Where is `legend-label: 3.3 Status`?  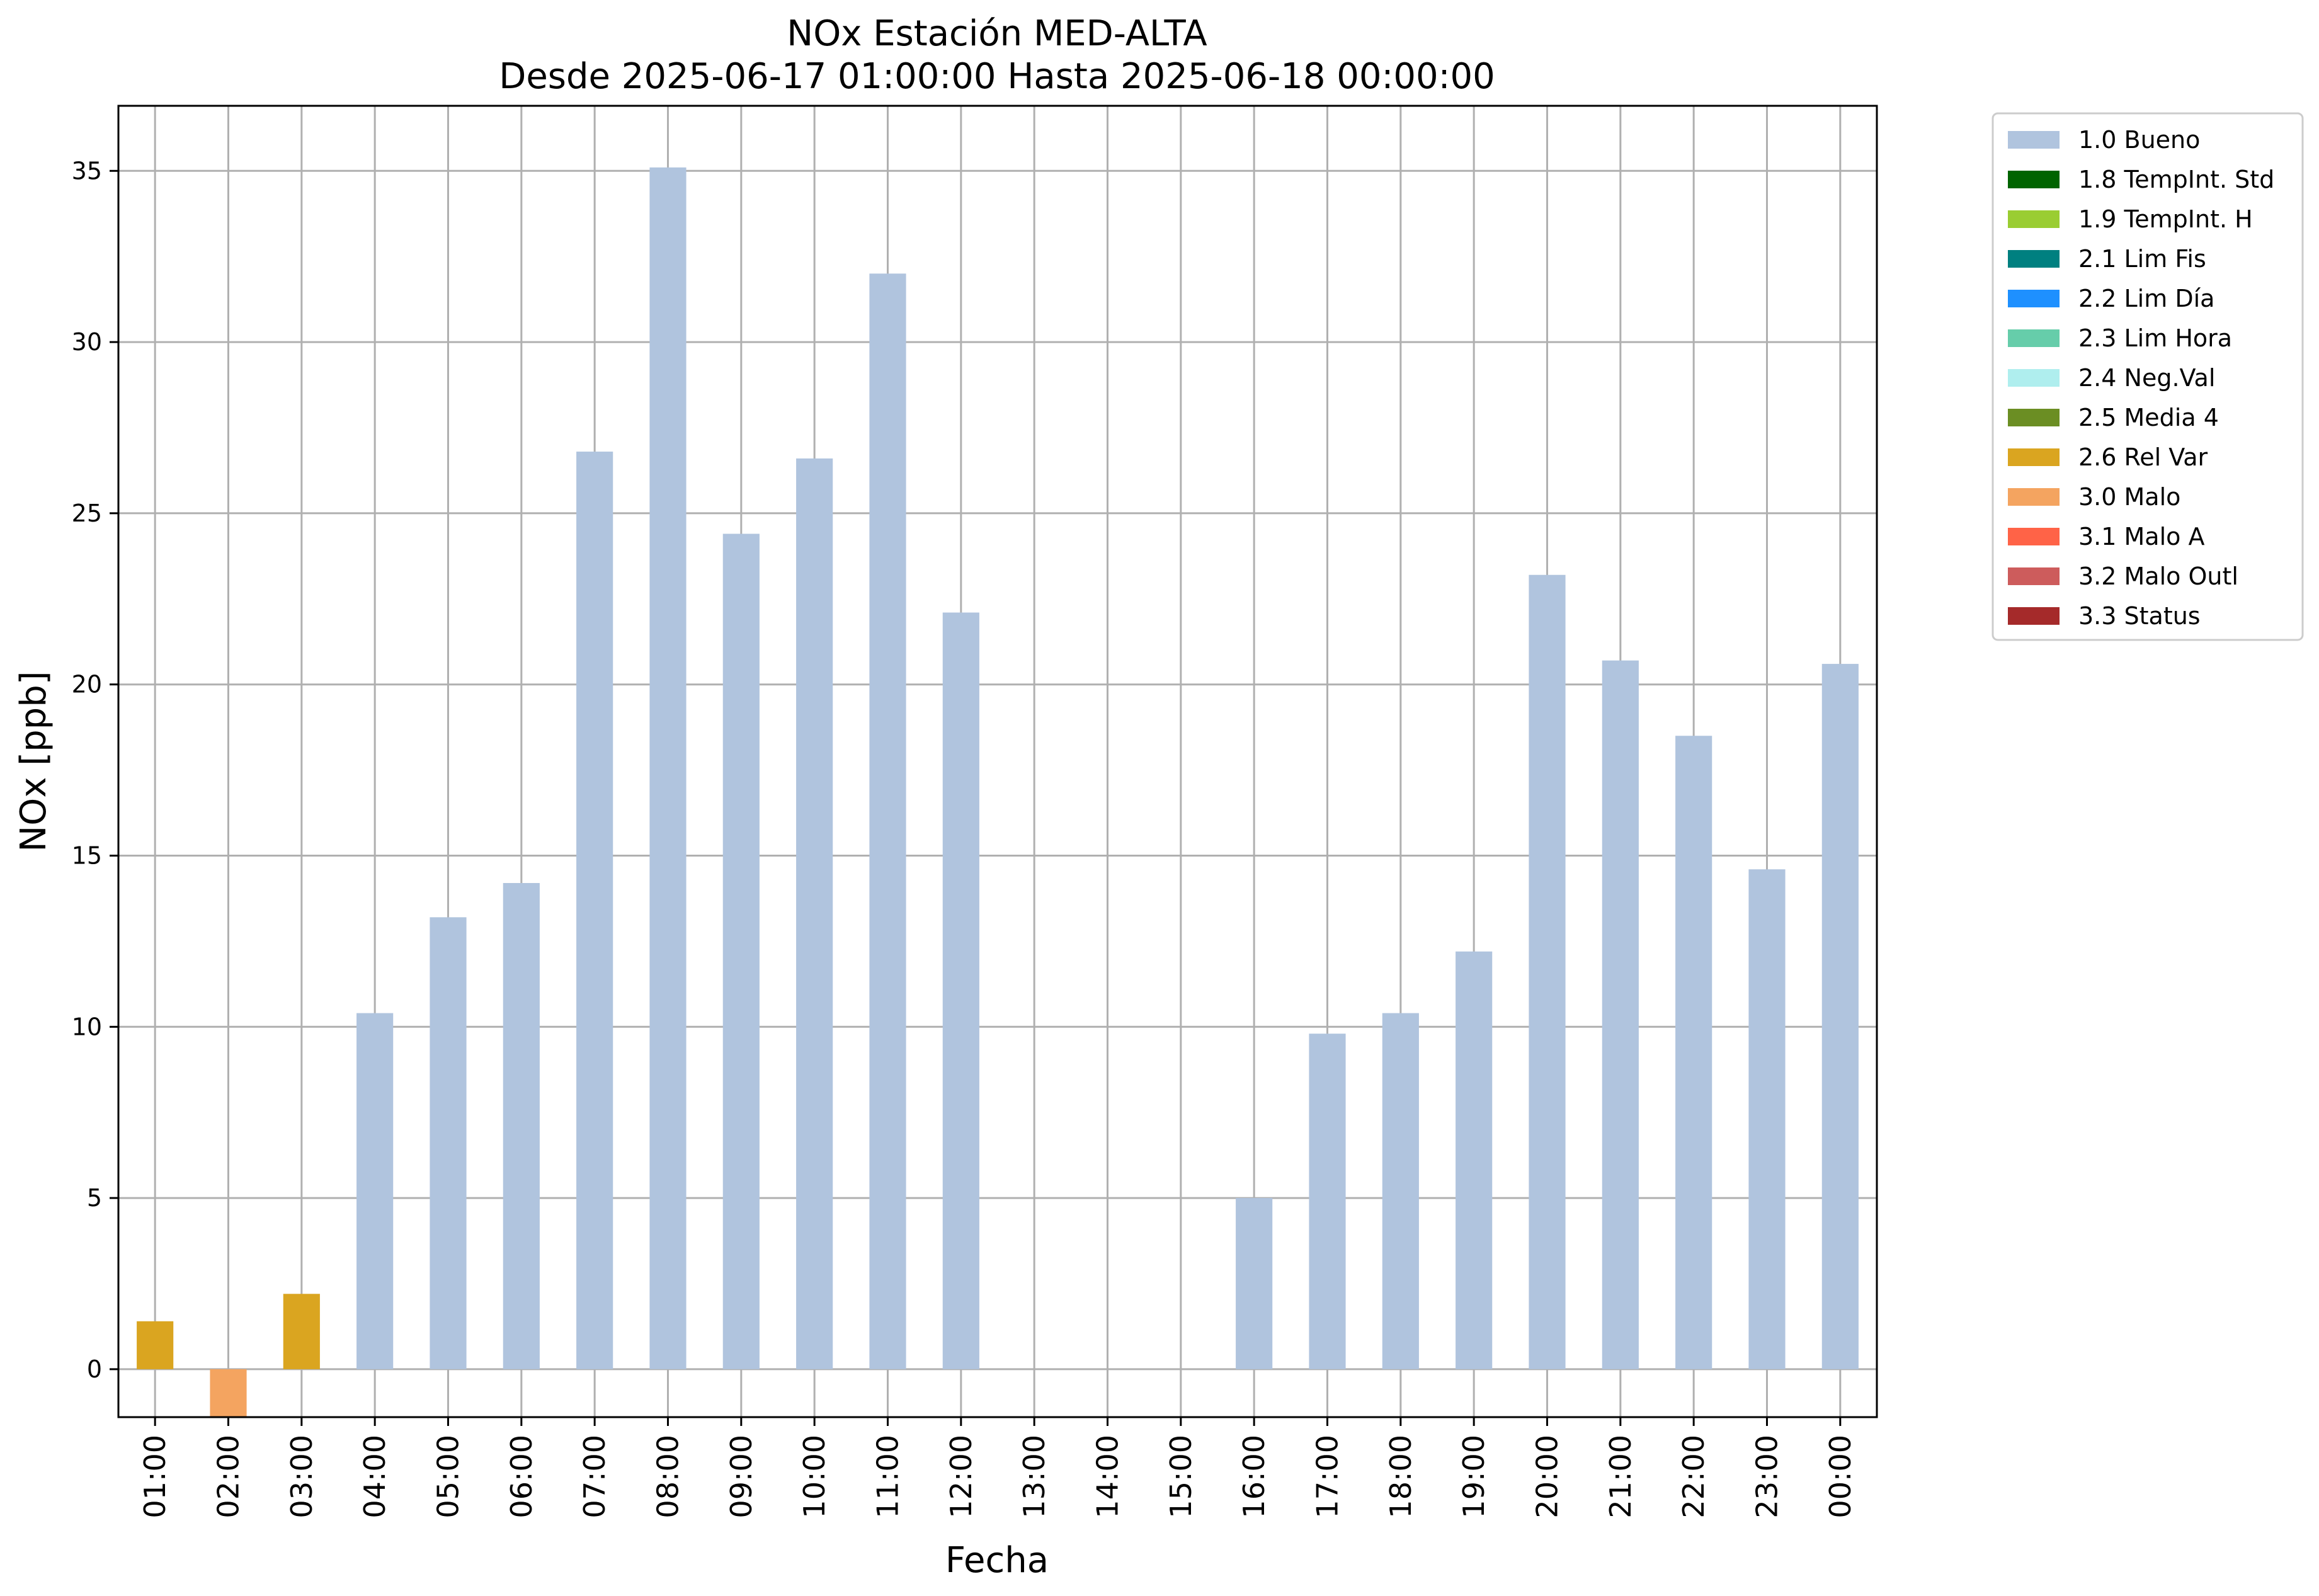 legend-label: 3.3 Status is located at coordinates (2139, 616).